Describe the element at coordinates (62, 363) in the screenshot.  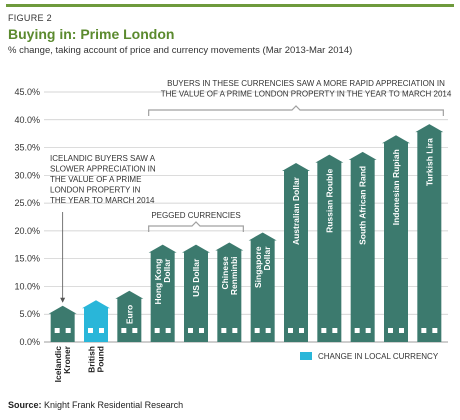
I see `category-label: IcelandicKroner` at that location.